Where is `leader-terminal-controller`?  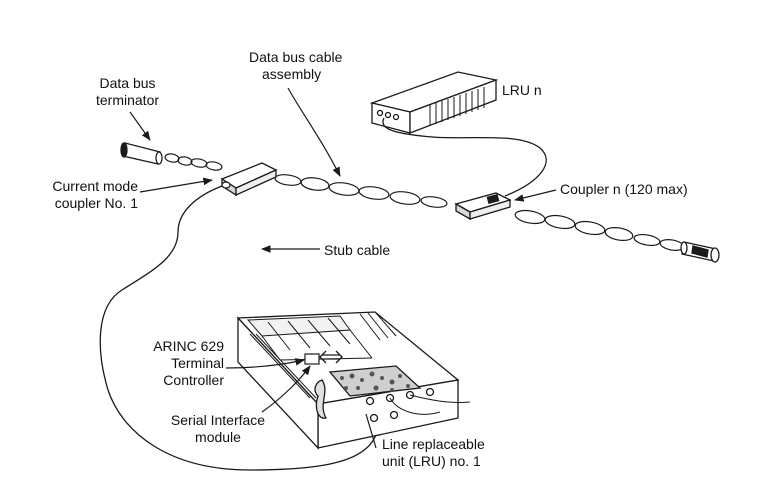 leader-terminal-controller is located at coordinates (265, 363).